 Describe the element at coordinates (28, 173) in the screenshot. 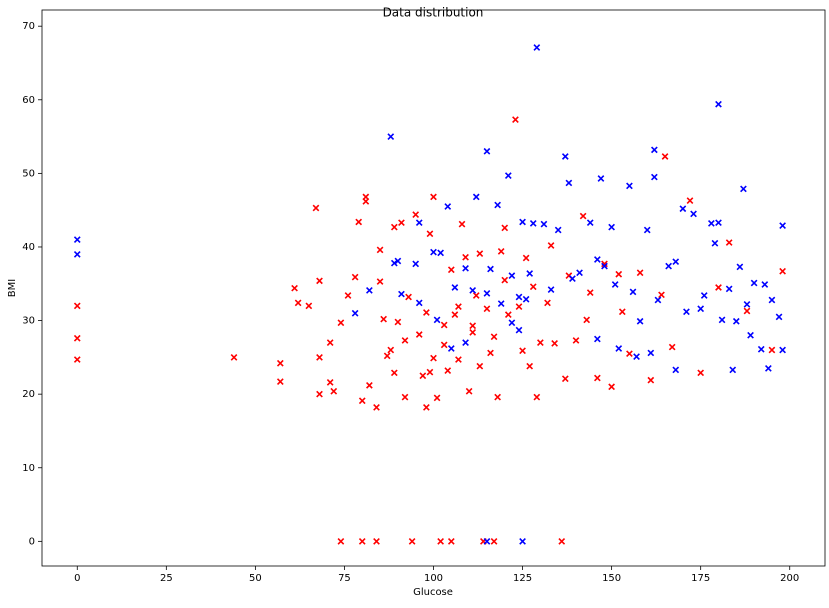

I see `y-tick-label: 50` at that location.